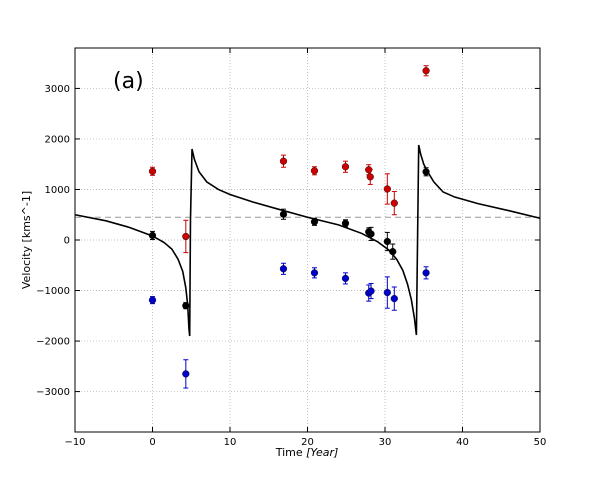 This screenshot has height=480, width=600. Describe the element at coordinates (289, 238) in the screenshot. I see `series-black` at that location.